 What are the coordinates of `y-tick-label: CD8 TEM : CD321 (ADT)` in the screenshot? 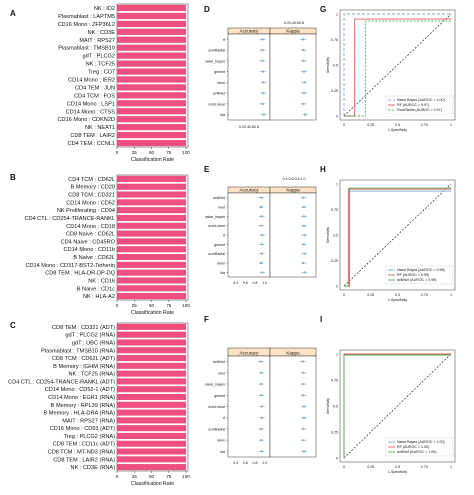 It's located at (83, 328).